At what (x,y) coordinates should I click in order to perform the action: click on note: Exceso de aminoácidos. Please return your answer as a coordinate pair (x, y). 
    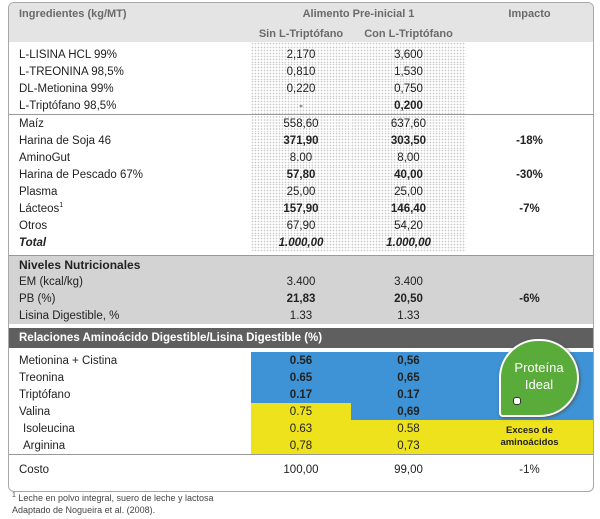
    Looking at the image, I should click on (529, 437).